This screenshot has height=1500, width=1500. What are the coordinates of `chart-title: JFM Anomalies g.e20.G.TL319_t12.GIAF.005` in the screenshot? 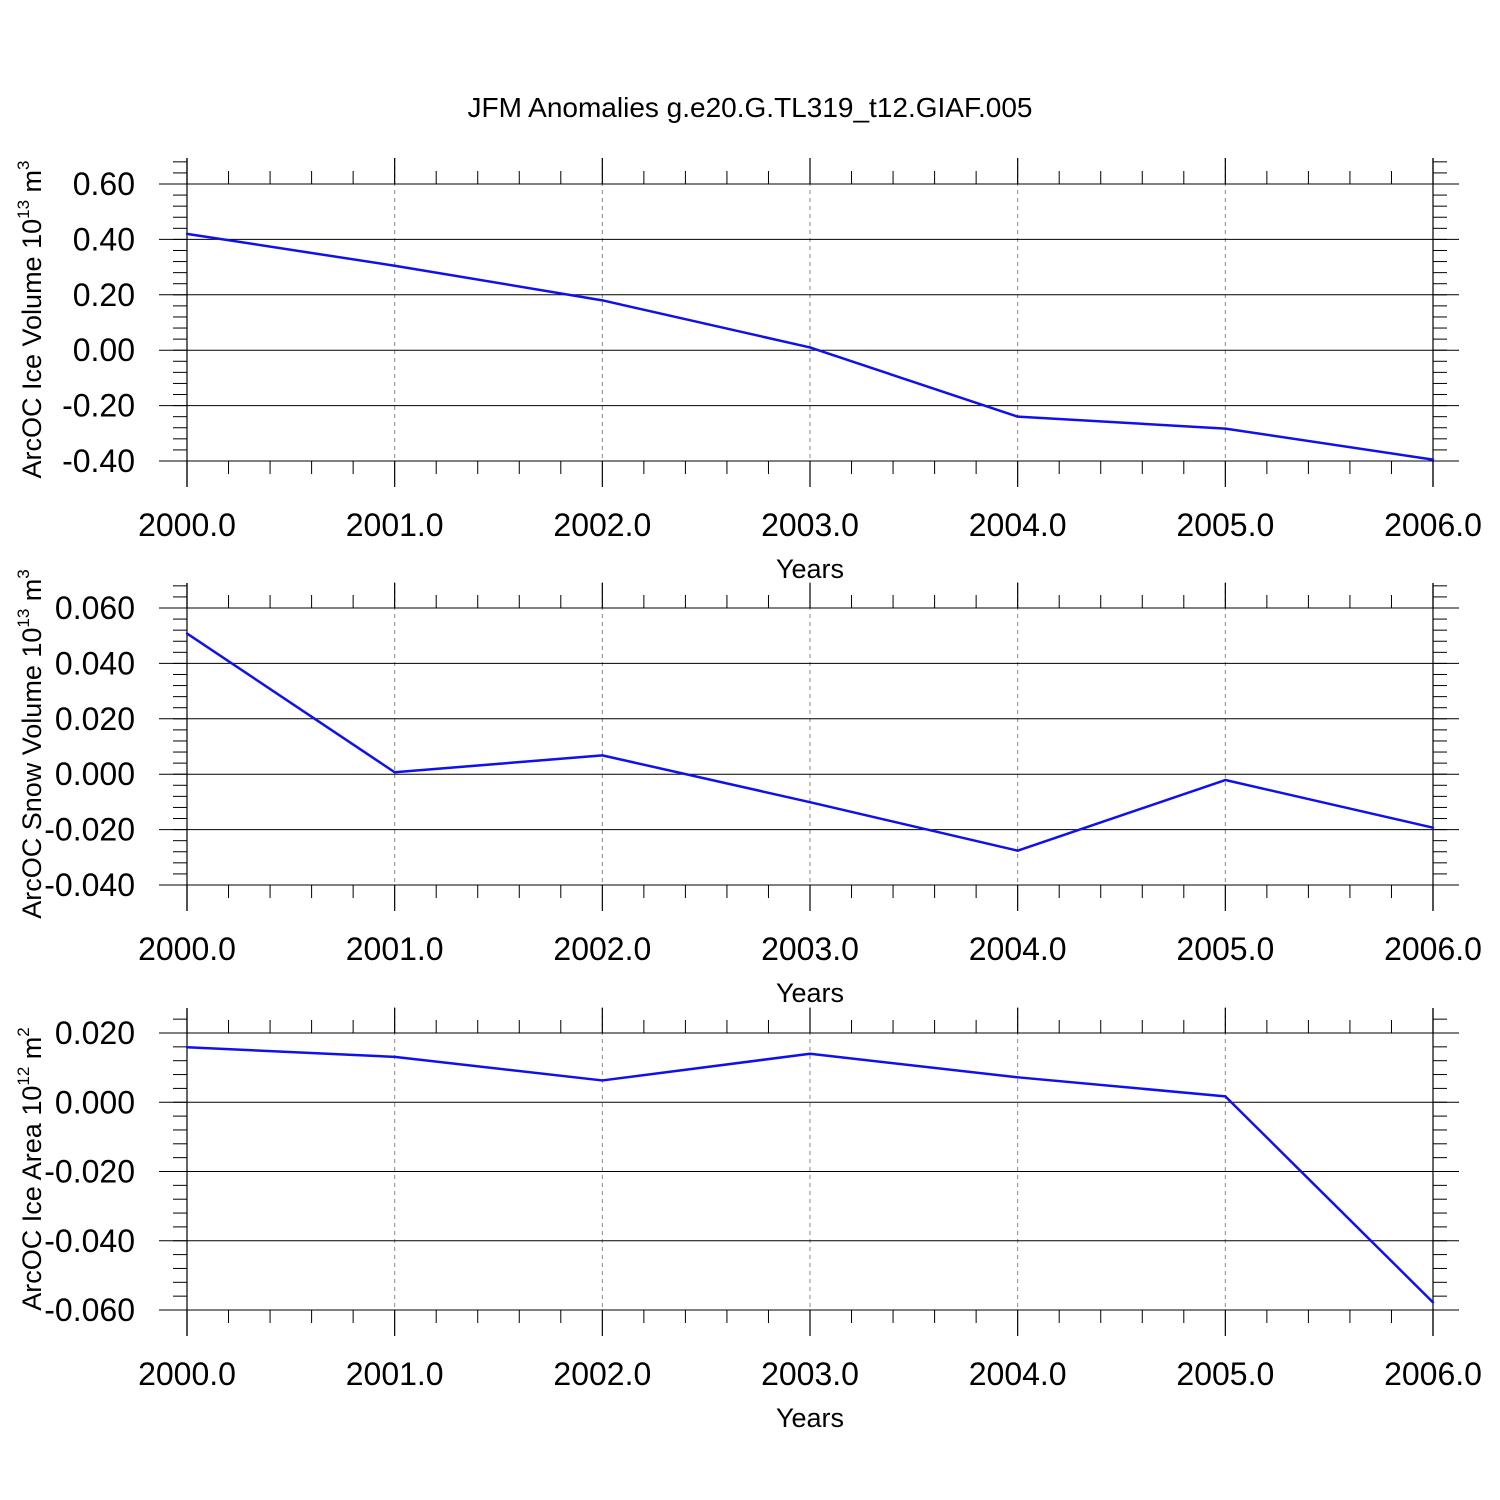 It's located at (750, 107).